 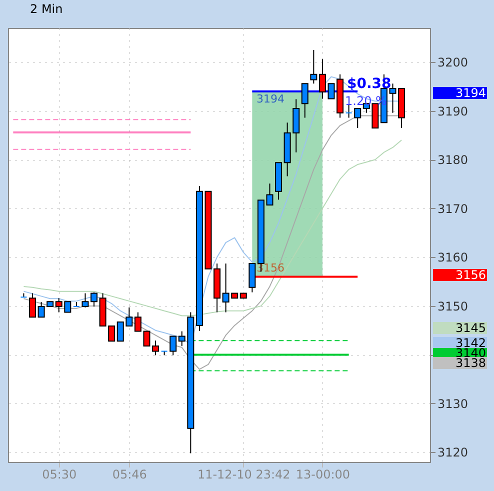 What do you see at coordinates (453, 63) in the screenshot?
I see `y-tick-label: 3200` at bounding box center [453, 63].